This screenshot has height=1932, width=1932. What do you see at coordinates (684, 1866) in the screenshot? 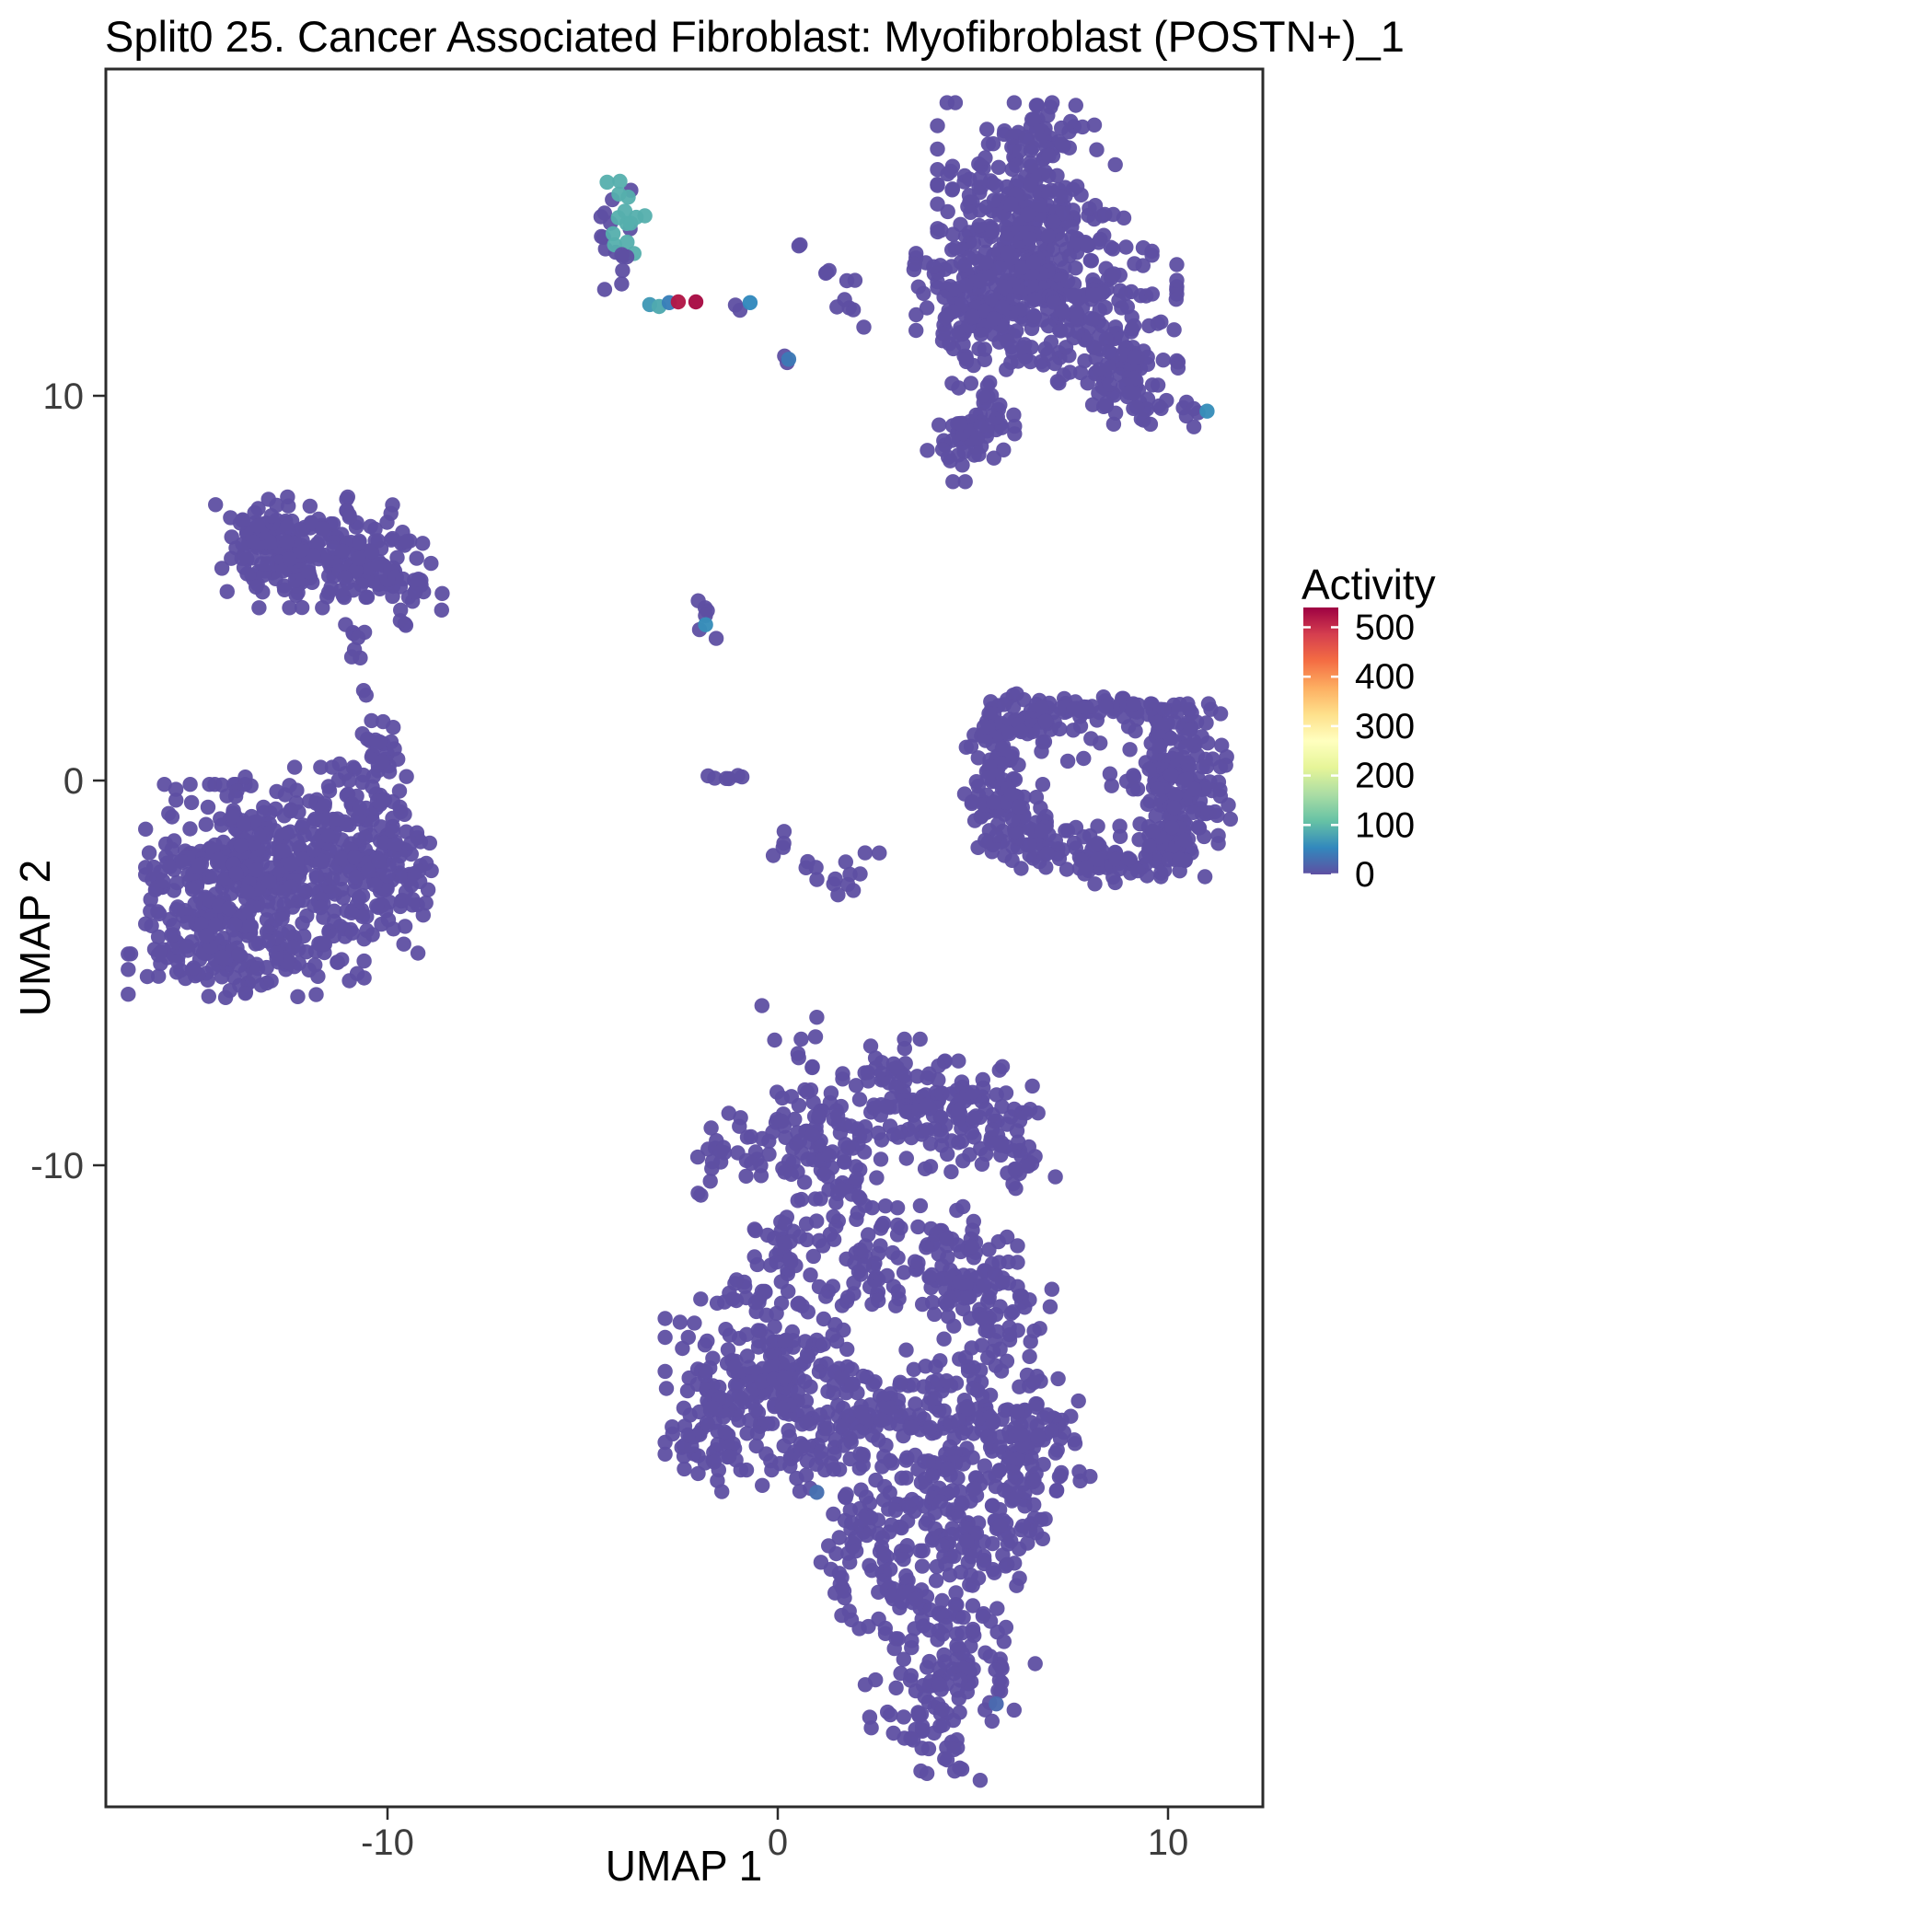
I see `x-axis-title: UMAP 1` at bounding box center [684, 1866].